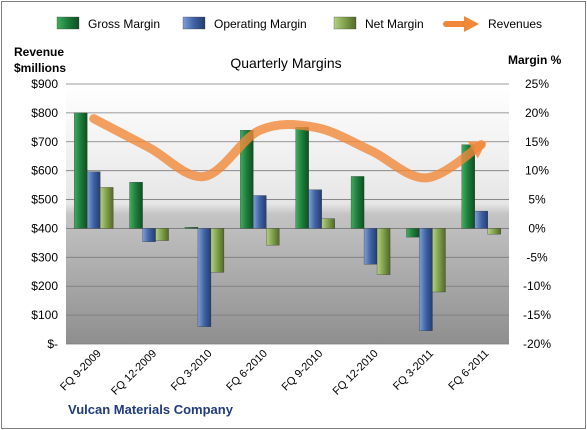 Image resolution: width=587 pixels, height=430 pixels. Describe the element at coordinates (515, 24) in the screenshot. I see `legend-label: Revenues` at that location.